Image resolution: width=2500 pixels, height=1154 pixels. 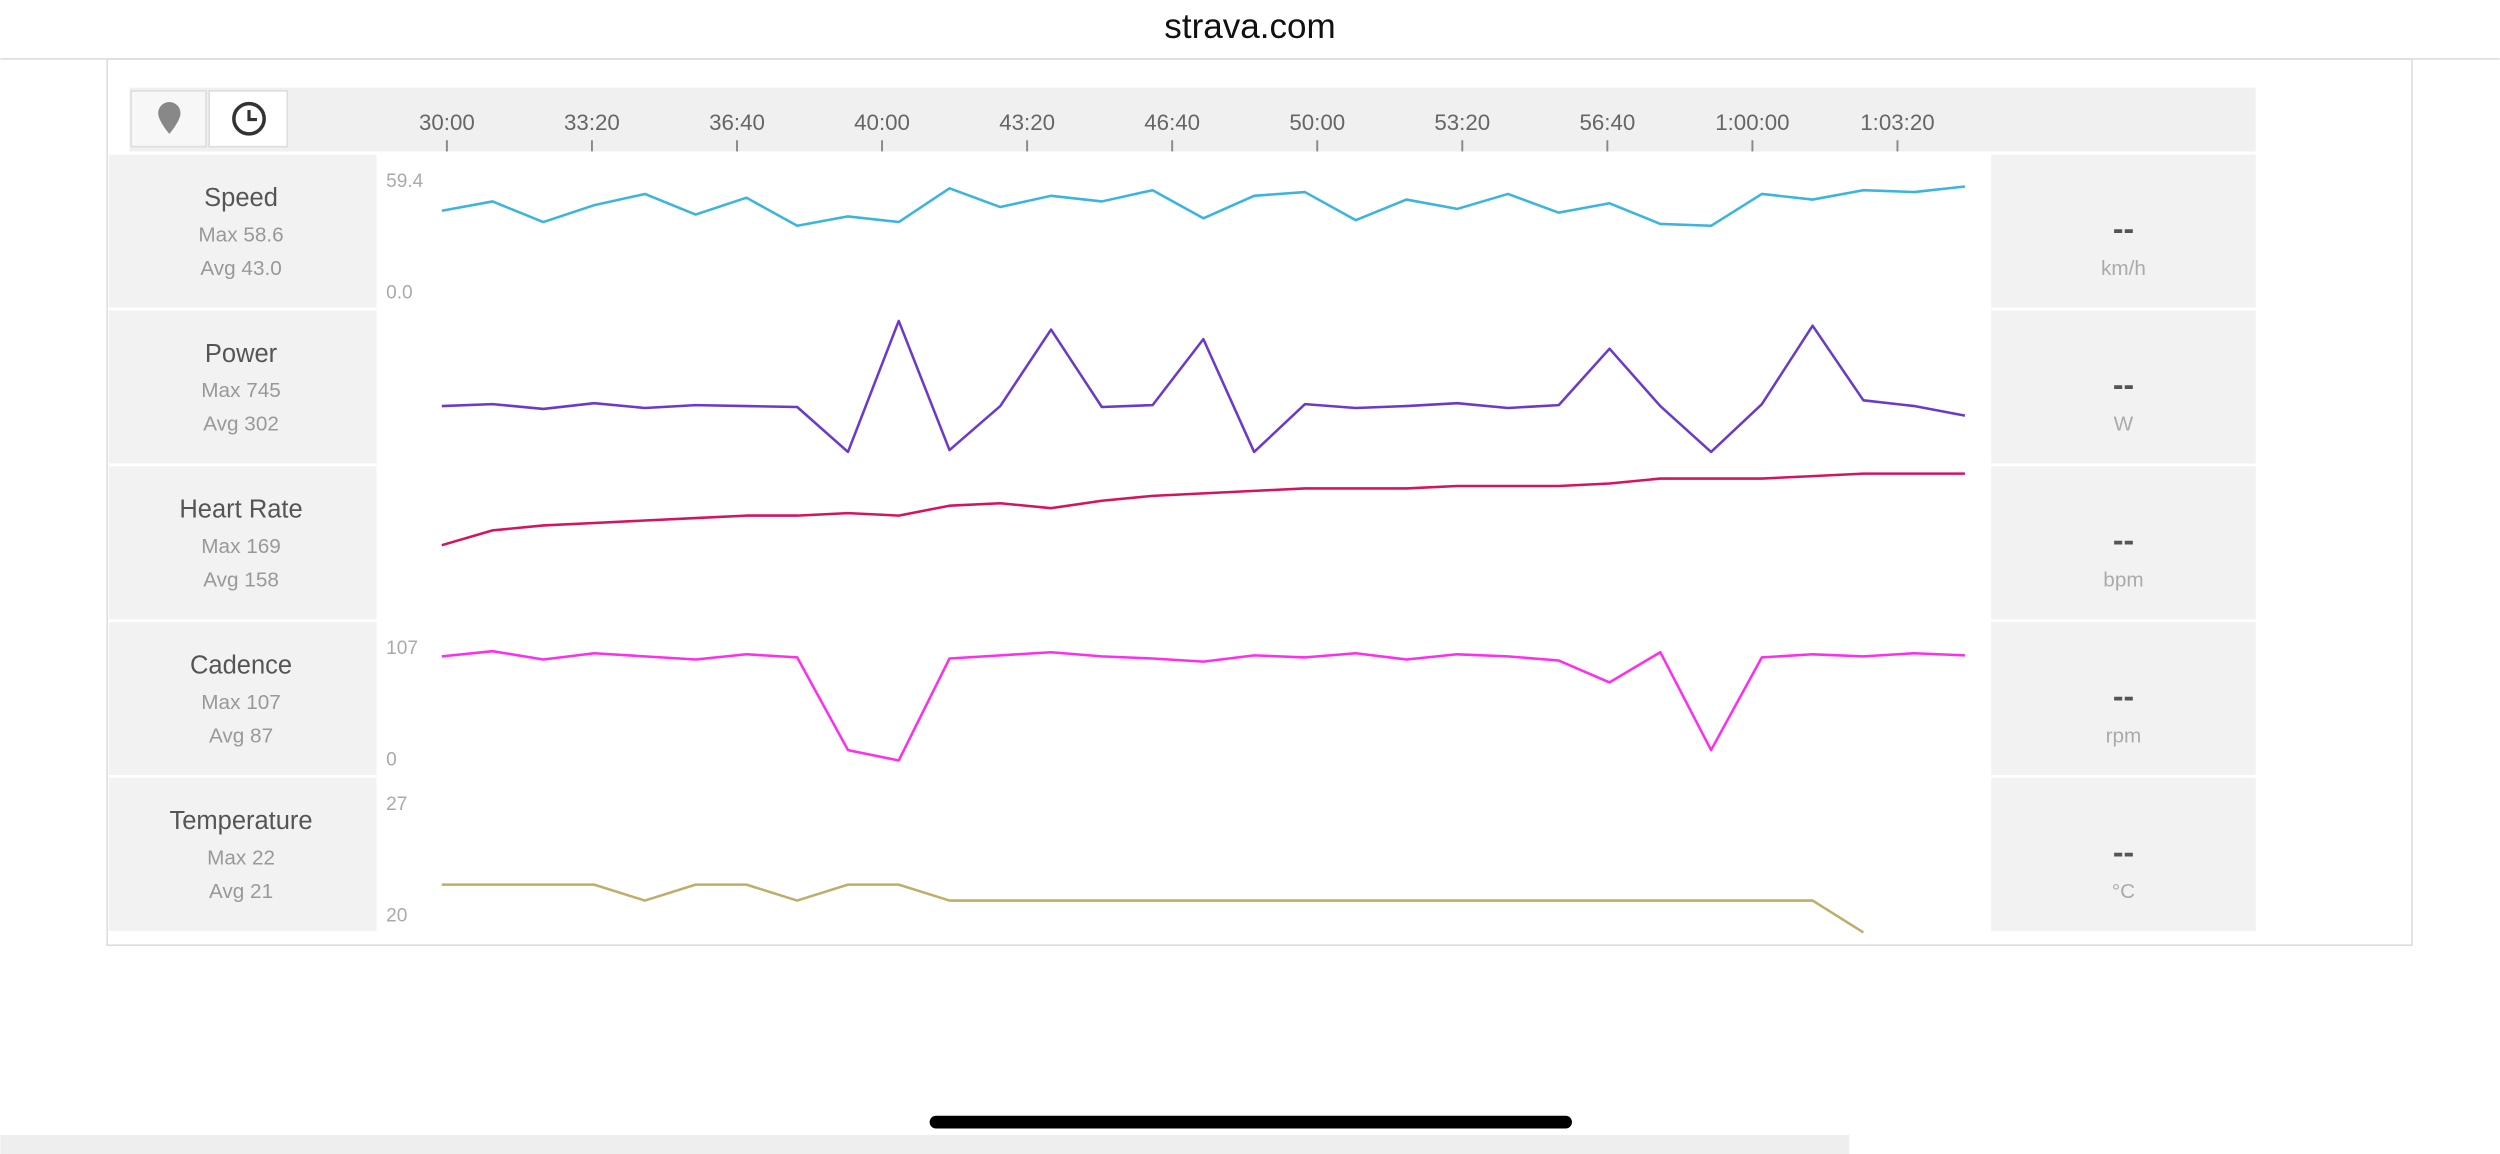 I want to click on stream-stat: Max 169, so click(x=240, y=546).